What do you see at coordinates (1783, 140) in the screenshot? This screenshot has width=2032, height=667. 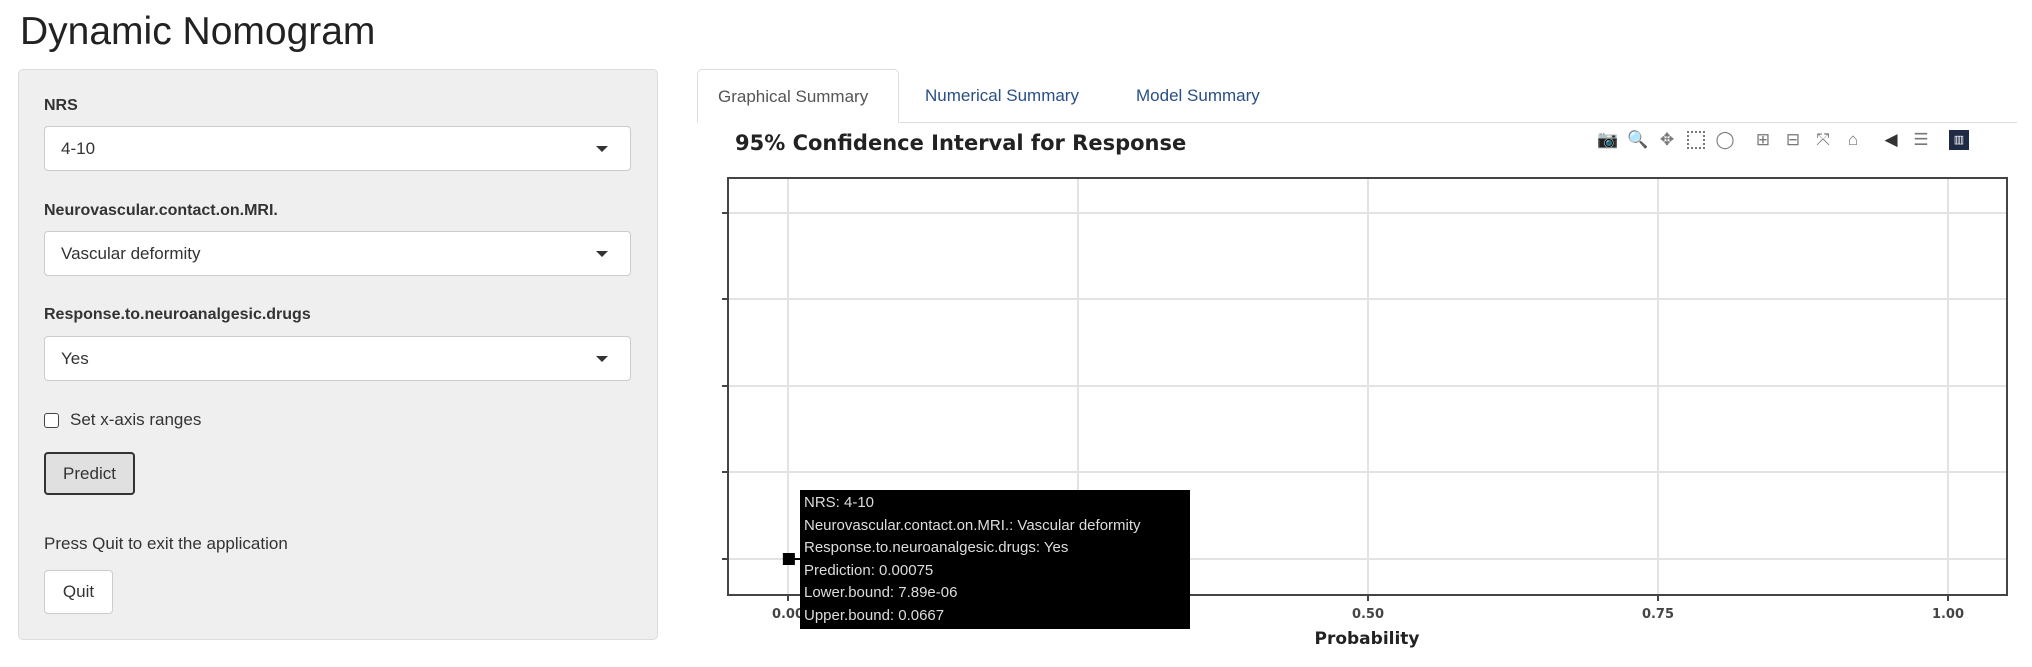 I see `plot-toolbar: 📷 🔍 ✥ ◯ ⊞ ⊟ ⤧ ⌂ ◀ ☰ ▥` at bounding box center [1783, 140].